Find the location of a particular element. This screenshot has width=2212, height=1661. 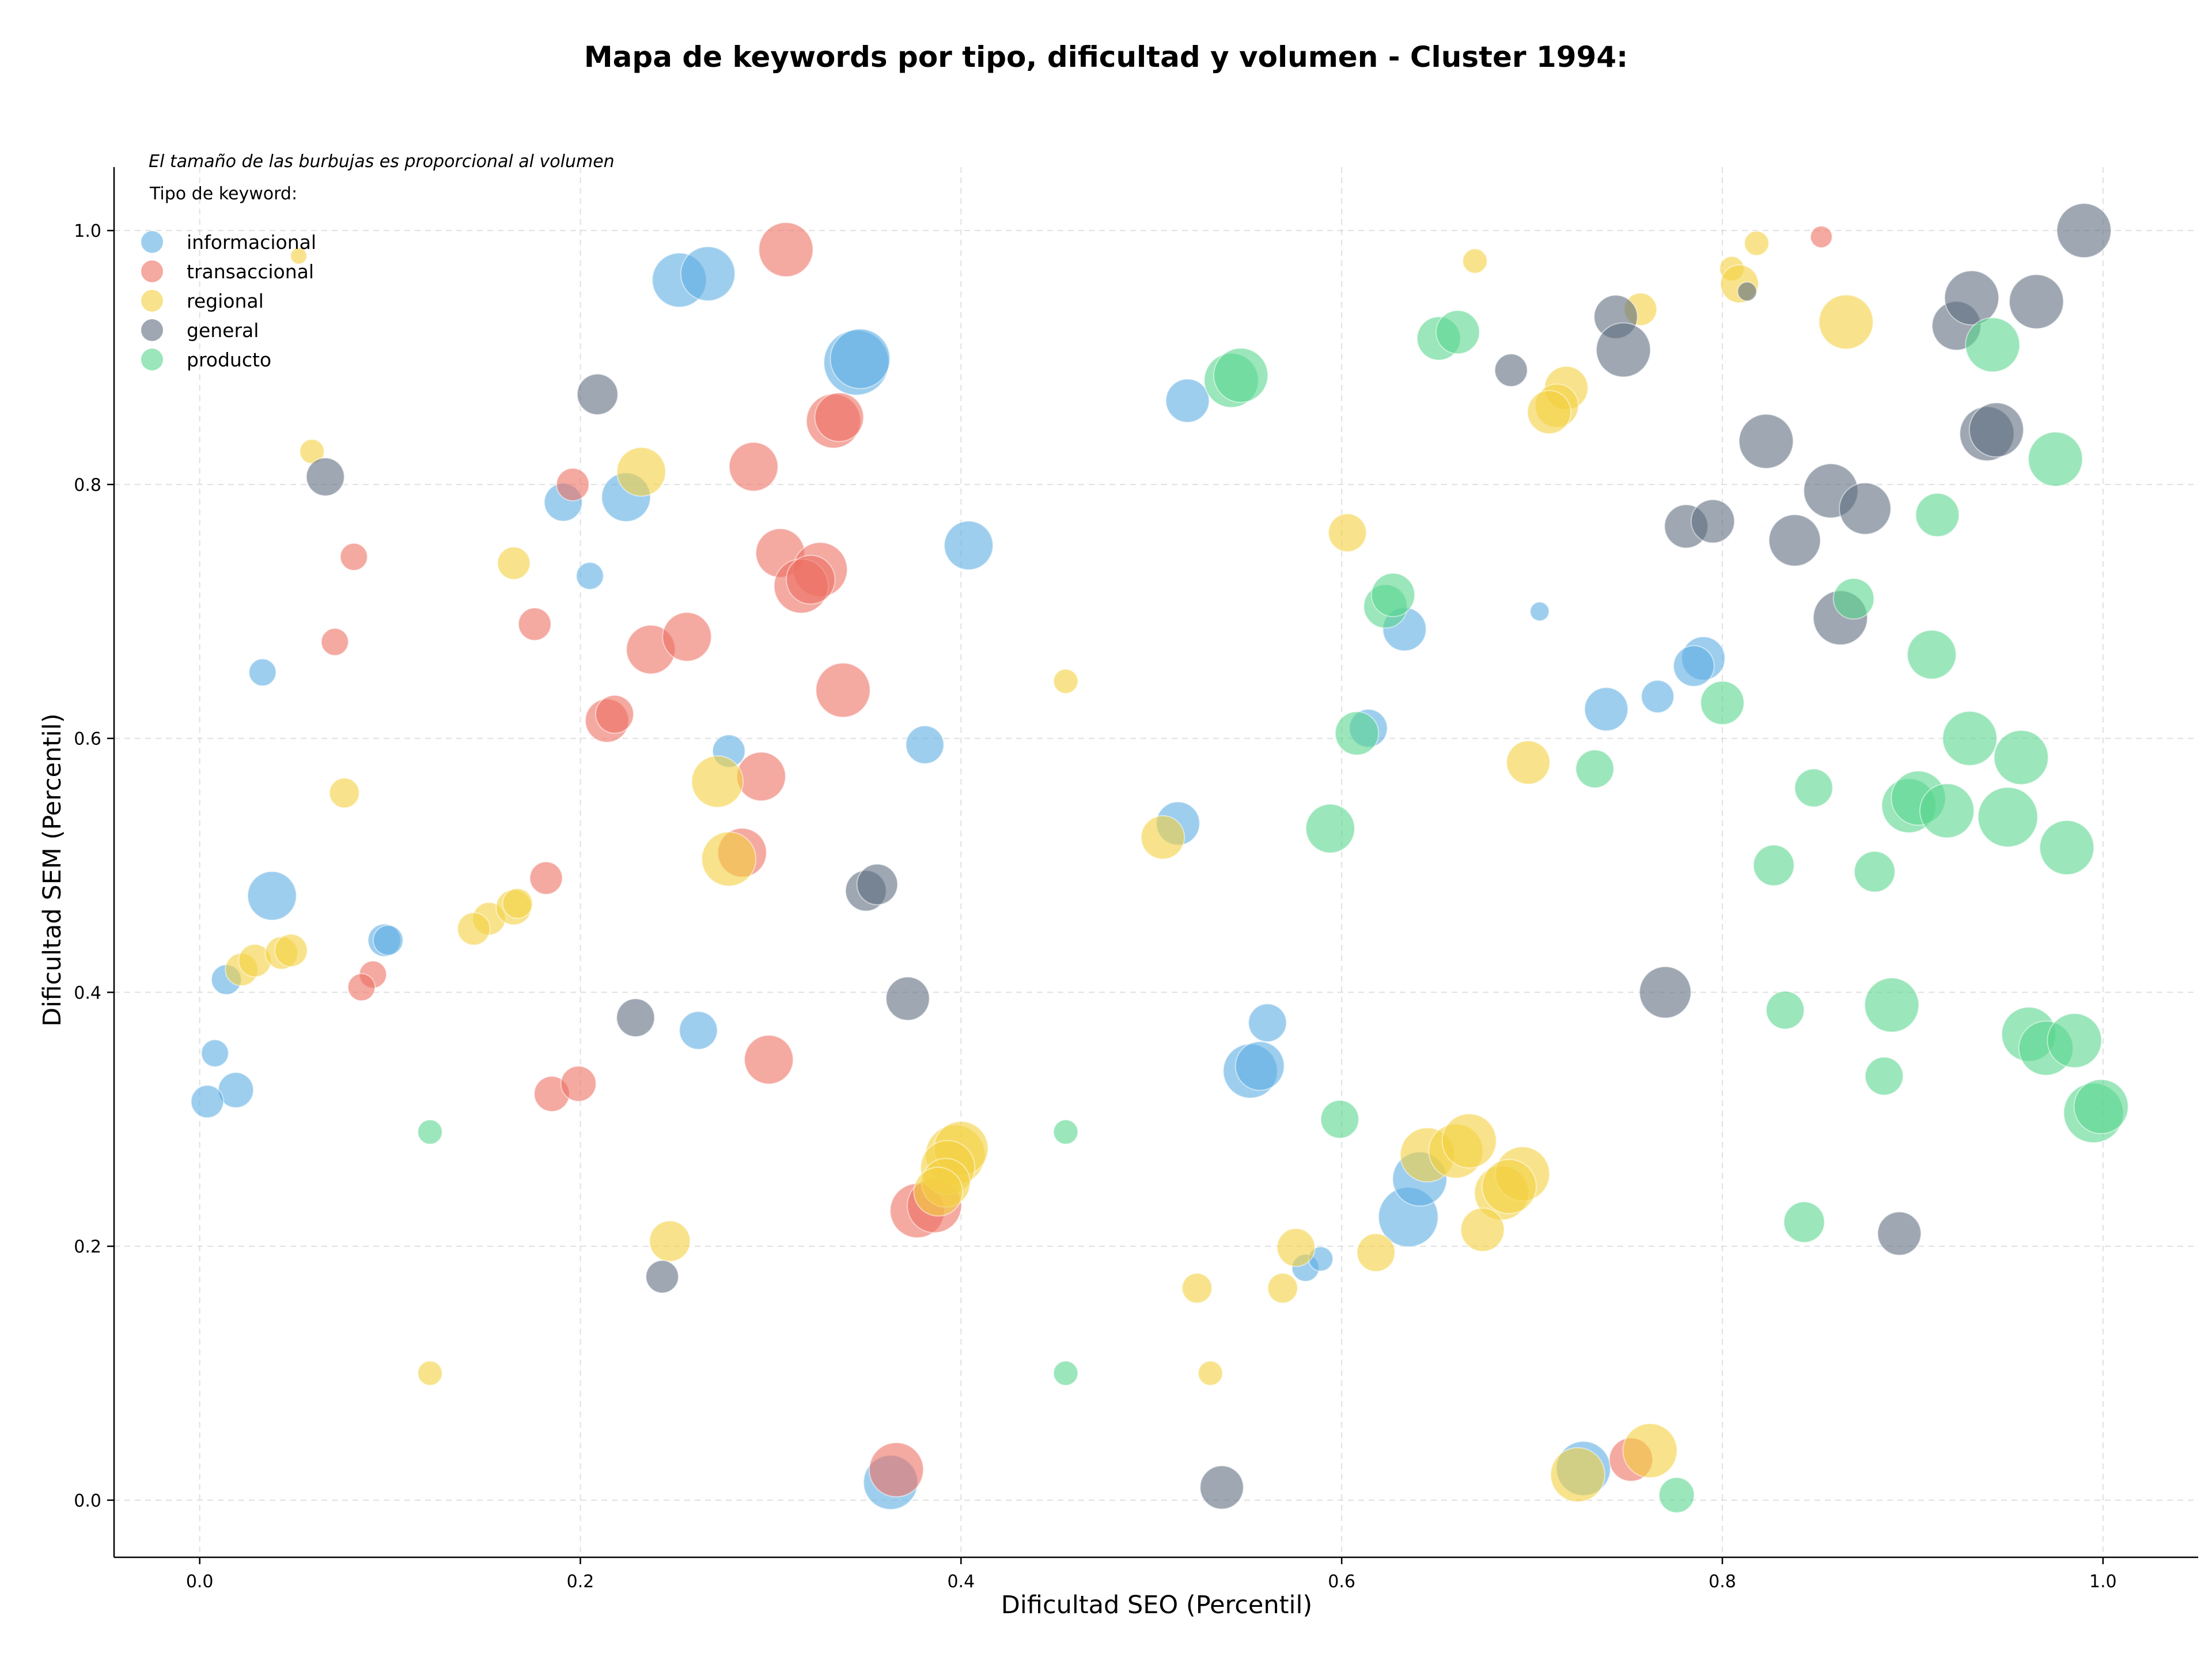

x-tick-label: 1.0 is located at coordinates (2103, 1582).